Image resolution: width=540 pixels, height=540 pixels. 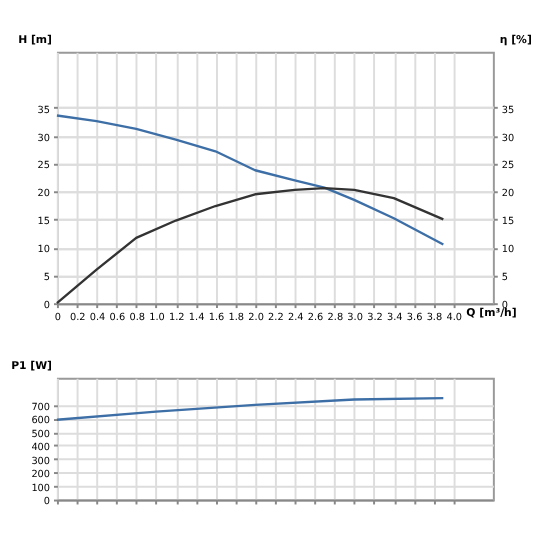 I want to click on line-series, so click(x=250, y=408).